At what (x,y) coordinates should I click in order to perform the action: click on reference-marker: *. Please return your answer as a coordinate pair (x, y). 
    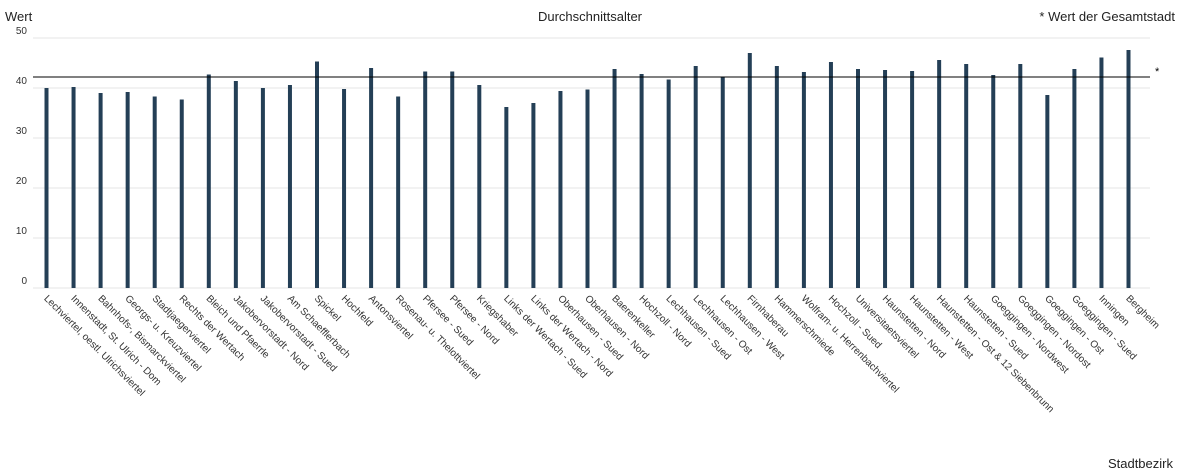
    Looking at the image, I should click on (1157, 72).